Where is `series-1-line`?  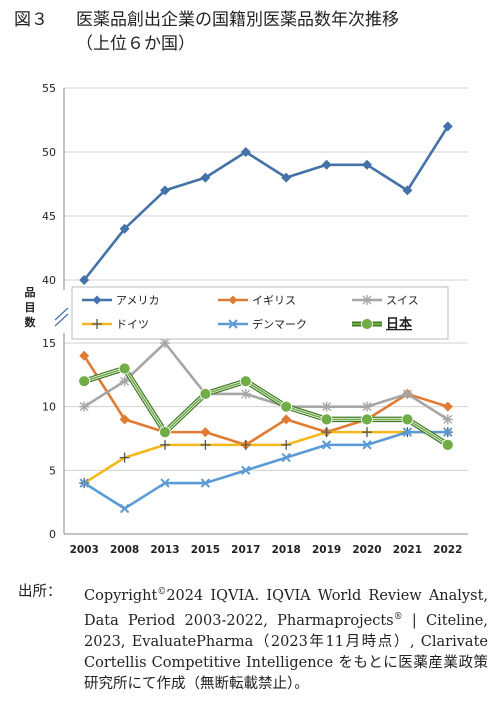 series-1-line is located at coordinates (266, 401).